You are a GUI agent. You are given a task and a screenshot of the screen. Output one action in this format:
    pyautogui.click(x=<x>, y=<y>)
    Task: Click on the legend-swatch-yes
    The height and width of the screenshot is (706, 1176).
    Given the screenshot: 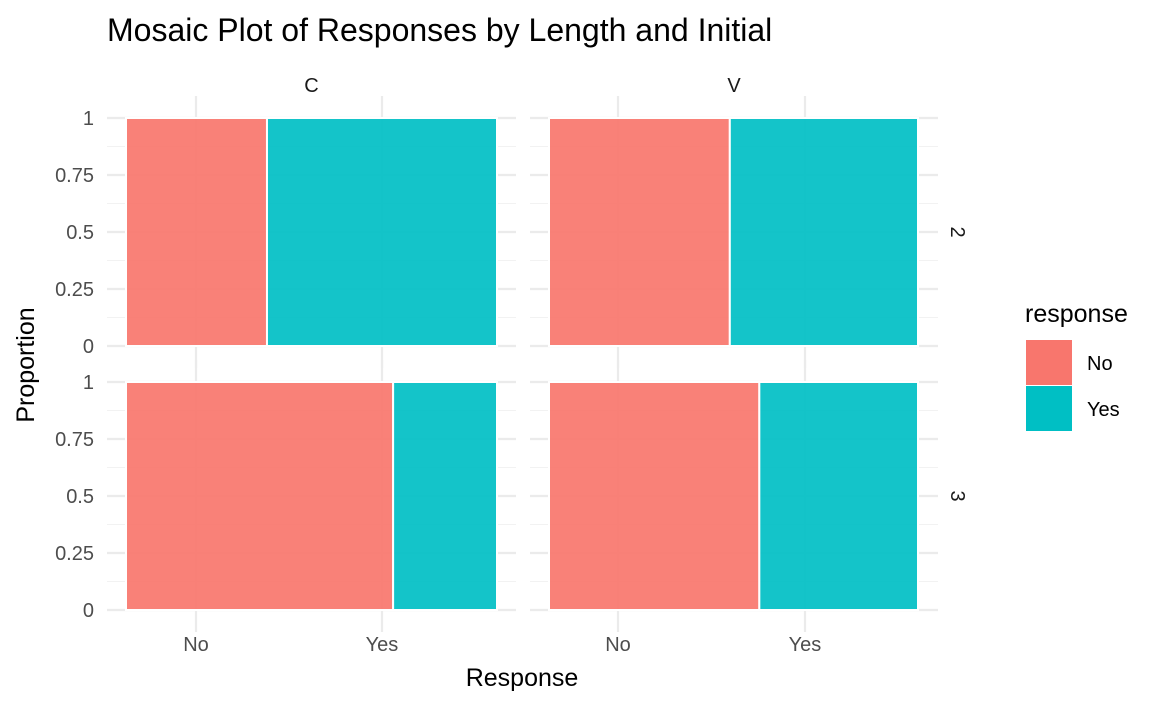 What is the action you would take?
    pyautogui.click(x=1049, y=408)
    